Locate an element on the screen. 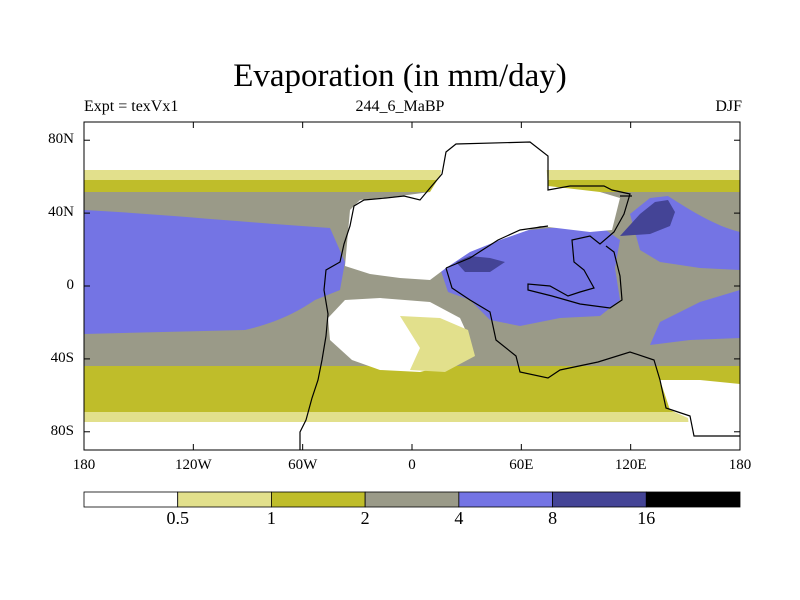  season-label: DJF is located at coordinates (728, 106).